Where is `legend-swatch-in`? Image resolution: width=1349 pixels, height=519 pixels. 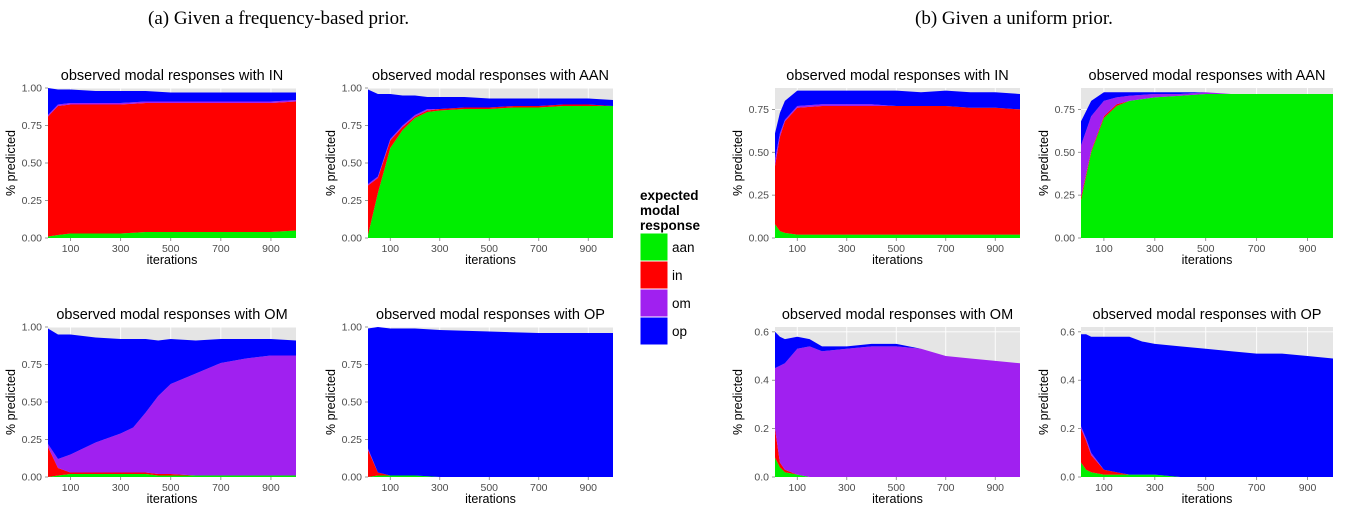
legend-swatch-in is located at coordinates (654, 275).